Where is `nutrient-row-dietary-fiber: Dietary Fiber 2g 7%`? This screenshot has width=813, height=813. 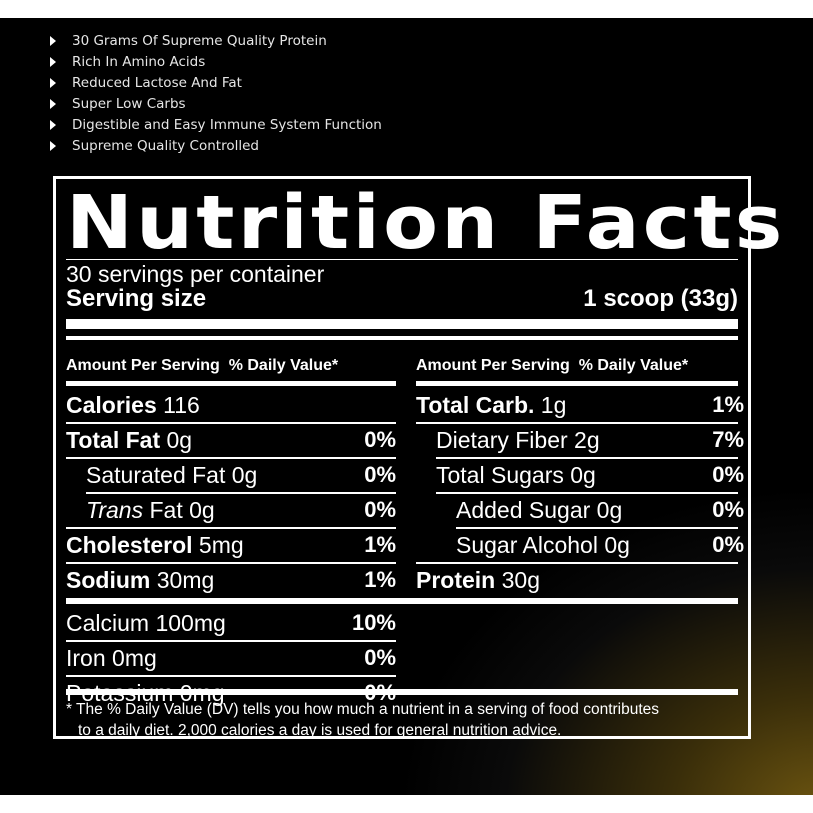 nutrient-row-dietary-fiber: Dietary Fiber 2g 7% is located at coordinates (590, 439).